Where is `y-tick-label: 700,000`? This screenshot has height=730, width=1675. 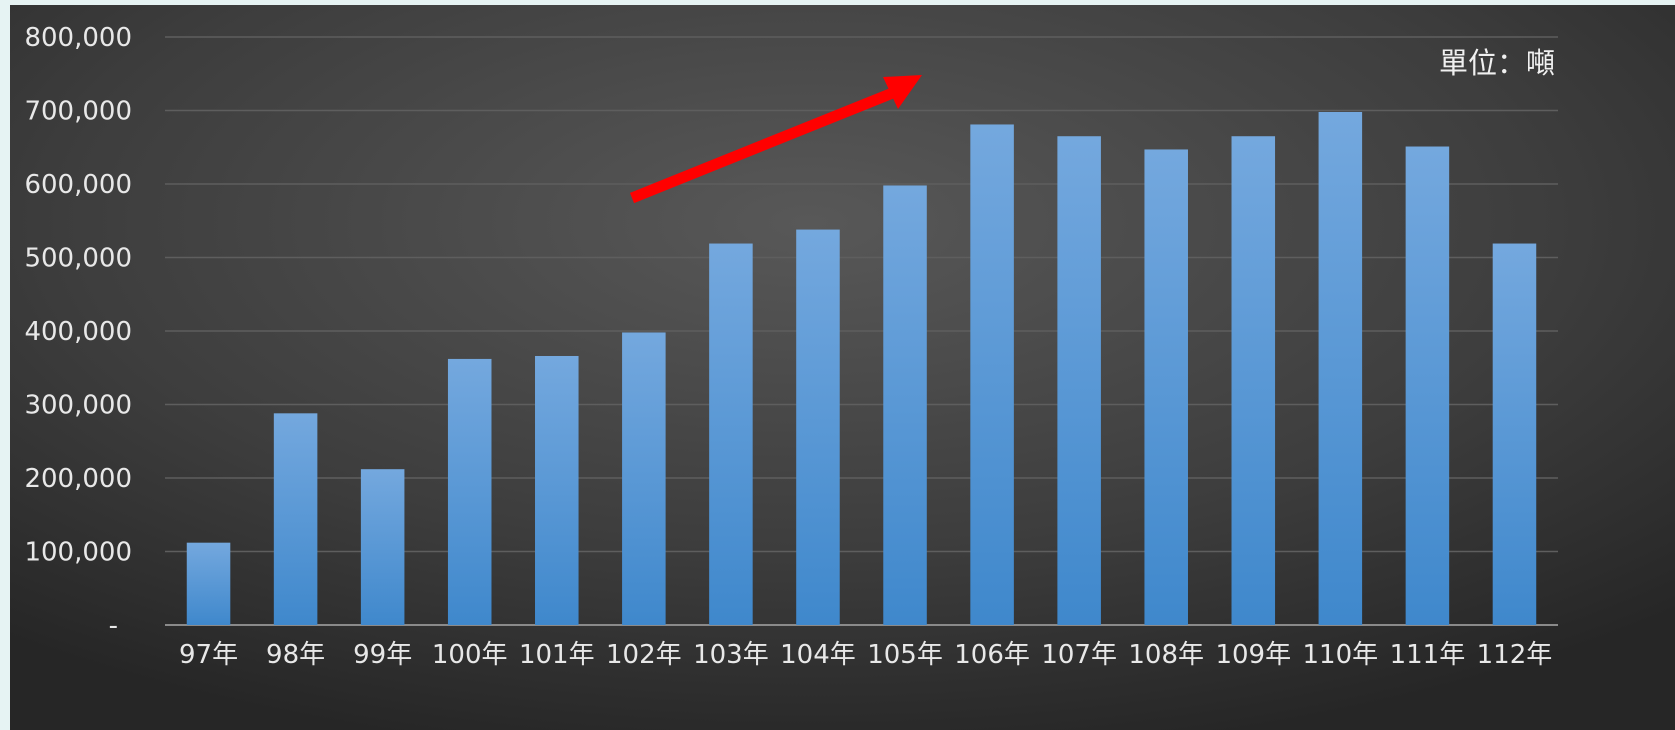 y-tick-label: 700,000 is located at coordinates (78, 112).